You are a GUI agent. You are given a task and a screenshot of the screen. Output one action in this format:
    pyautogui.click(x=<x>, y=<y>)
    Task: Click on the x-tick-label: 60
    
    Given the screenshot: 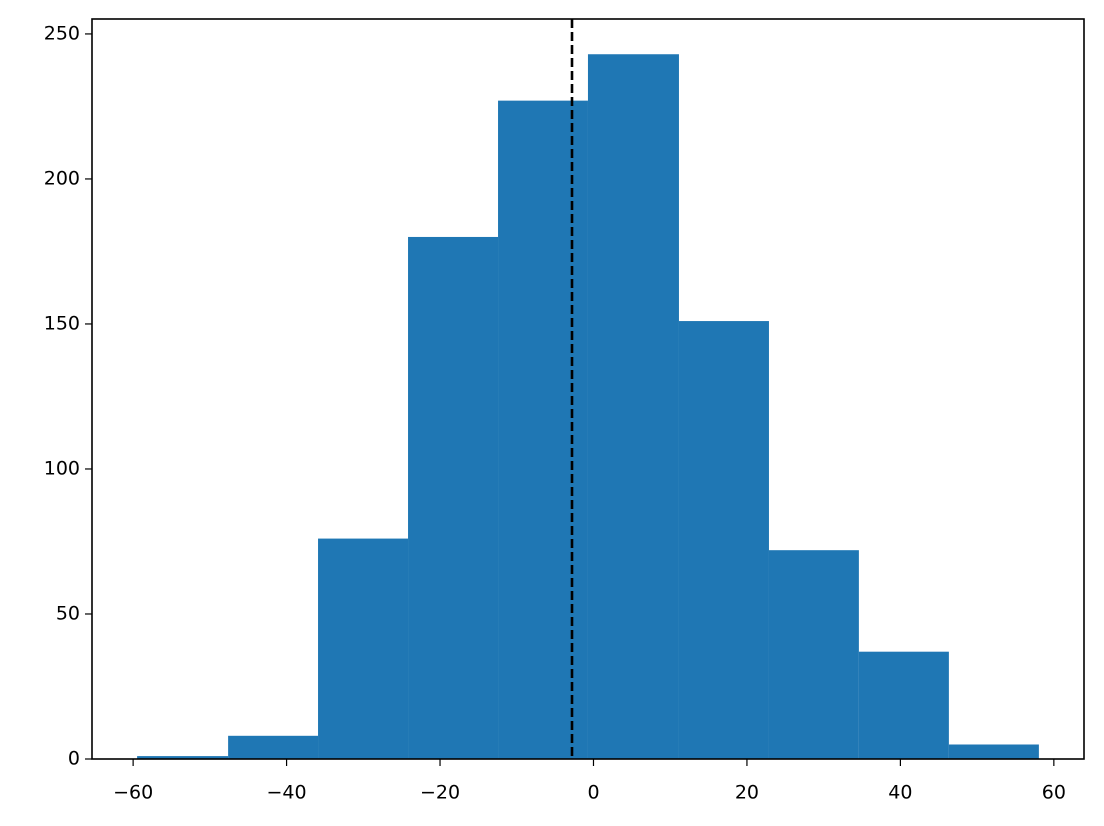 What is the action you would take?
    pyautogui.click(x=1054, y=793)
    